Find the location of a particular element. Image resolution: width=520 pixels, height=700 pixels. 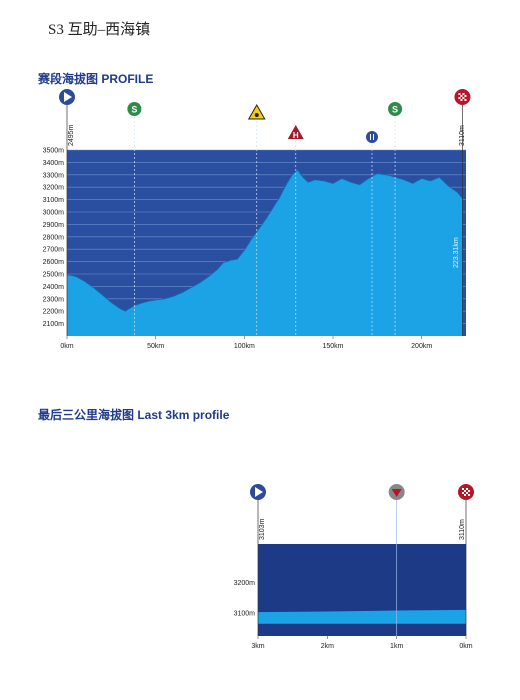

caution-icon-mark is located at coordinates (256, 115).